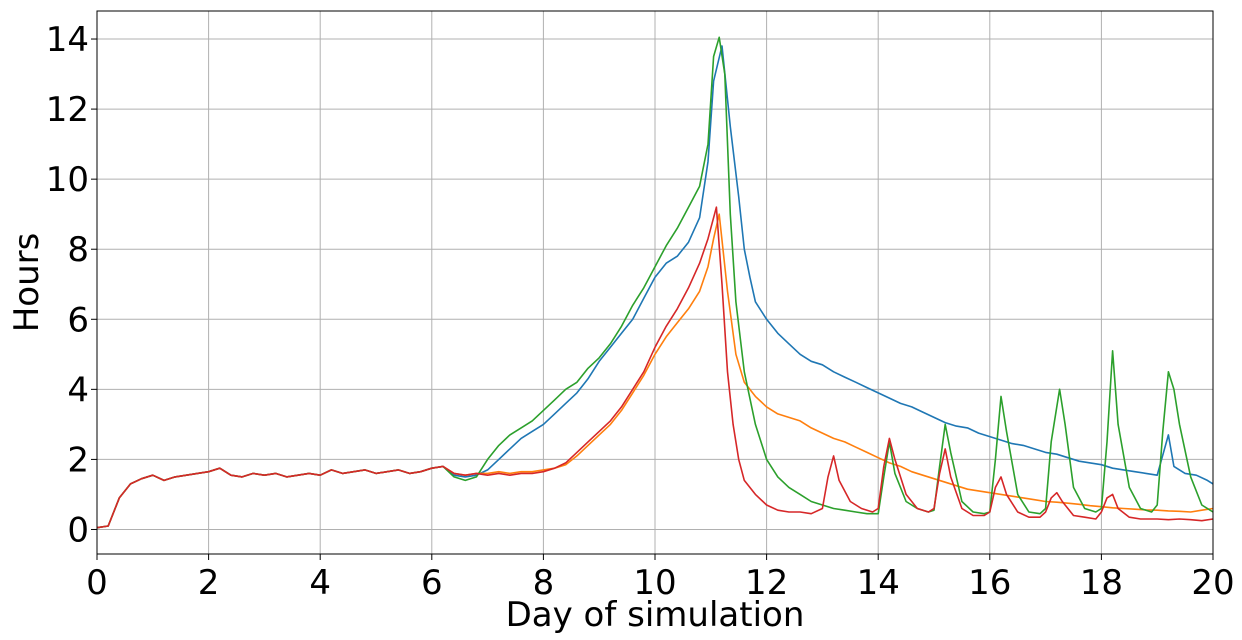 The image size is (1242, 640). What do you see at coordinates (78, 390) in the screenshot?
I see `y-tick-label: 4` at bounding box center [78, 390].